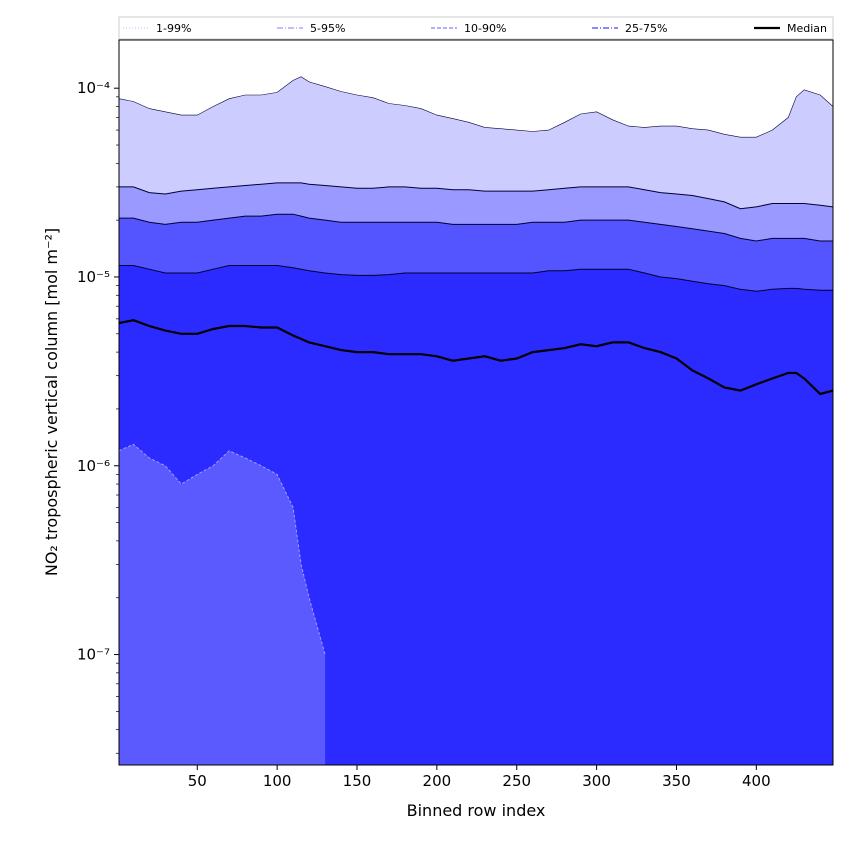  Describe the element at coordinates (485, 28) in the screenshot. I see `legend-label: 10-90%` at that location.